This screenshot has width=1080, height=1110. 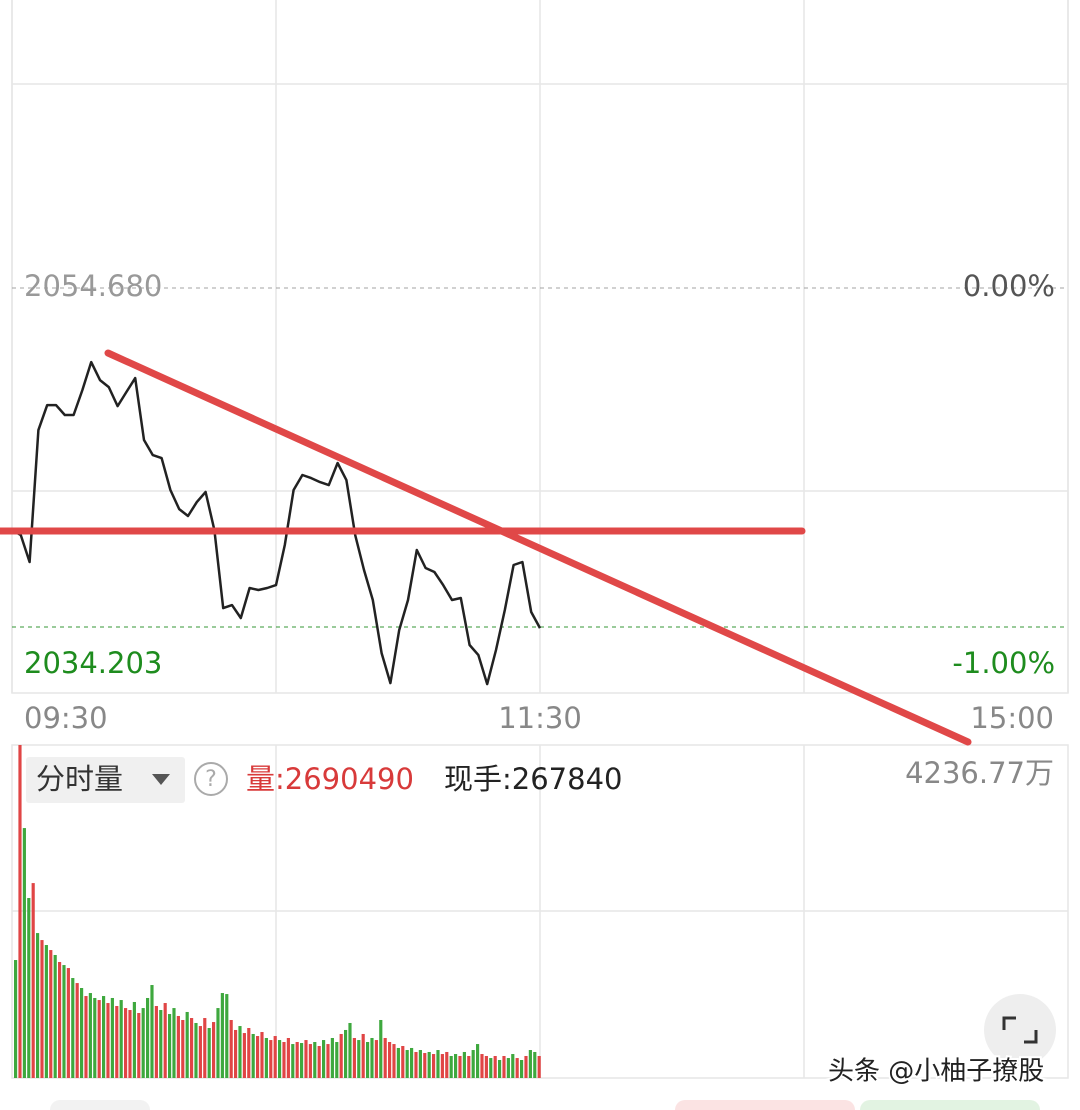 I want to click on volume-annotation: 量:2690490, so click(x=330, y=779).